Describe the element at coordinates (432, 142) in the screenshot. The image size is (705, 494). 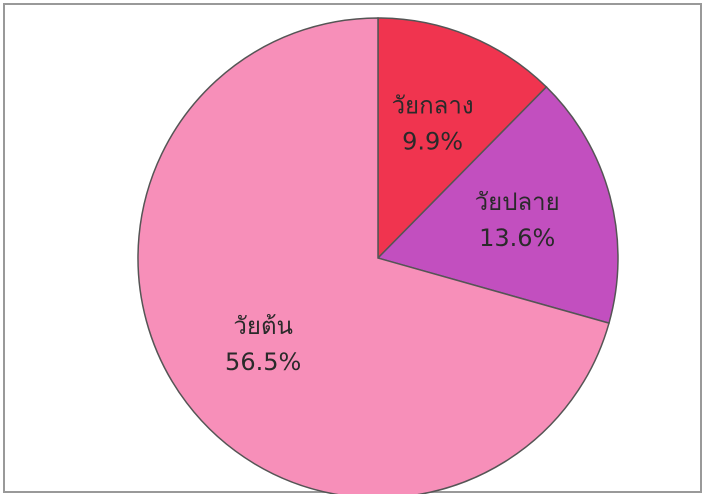
I see `slice-value-label: 9.9%` at that location.